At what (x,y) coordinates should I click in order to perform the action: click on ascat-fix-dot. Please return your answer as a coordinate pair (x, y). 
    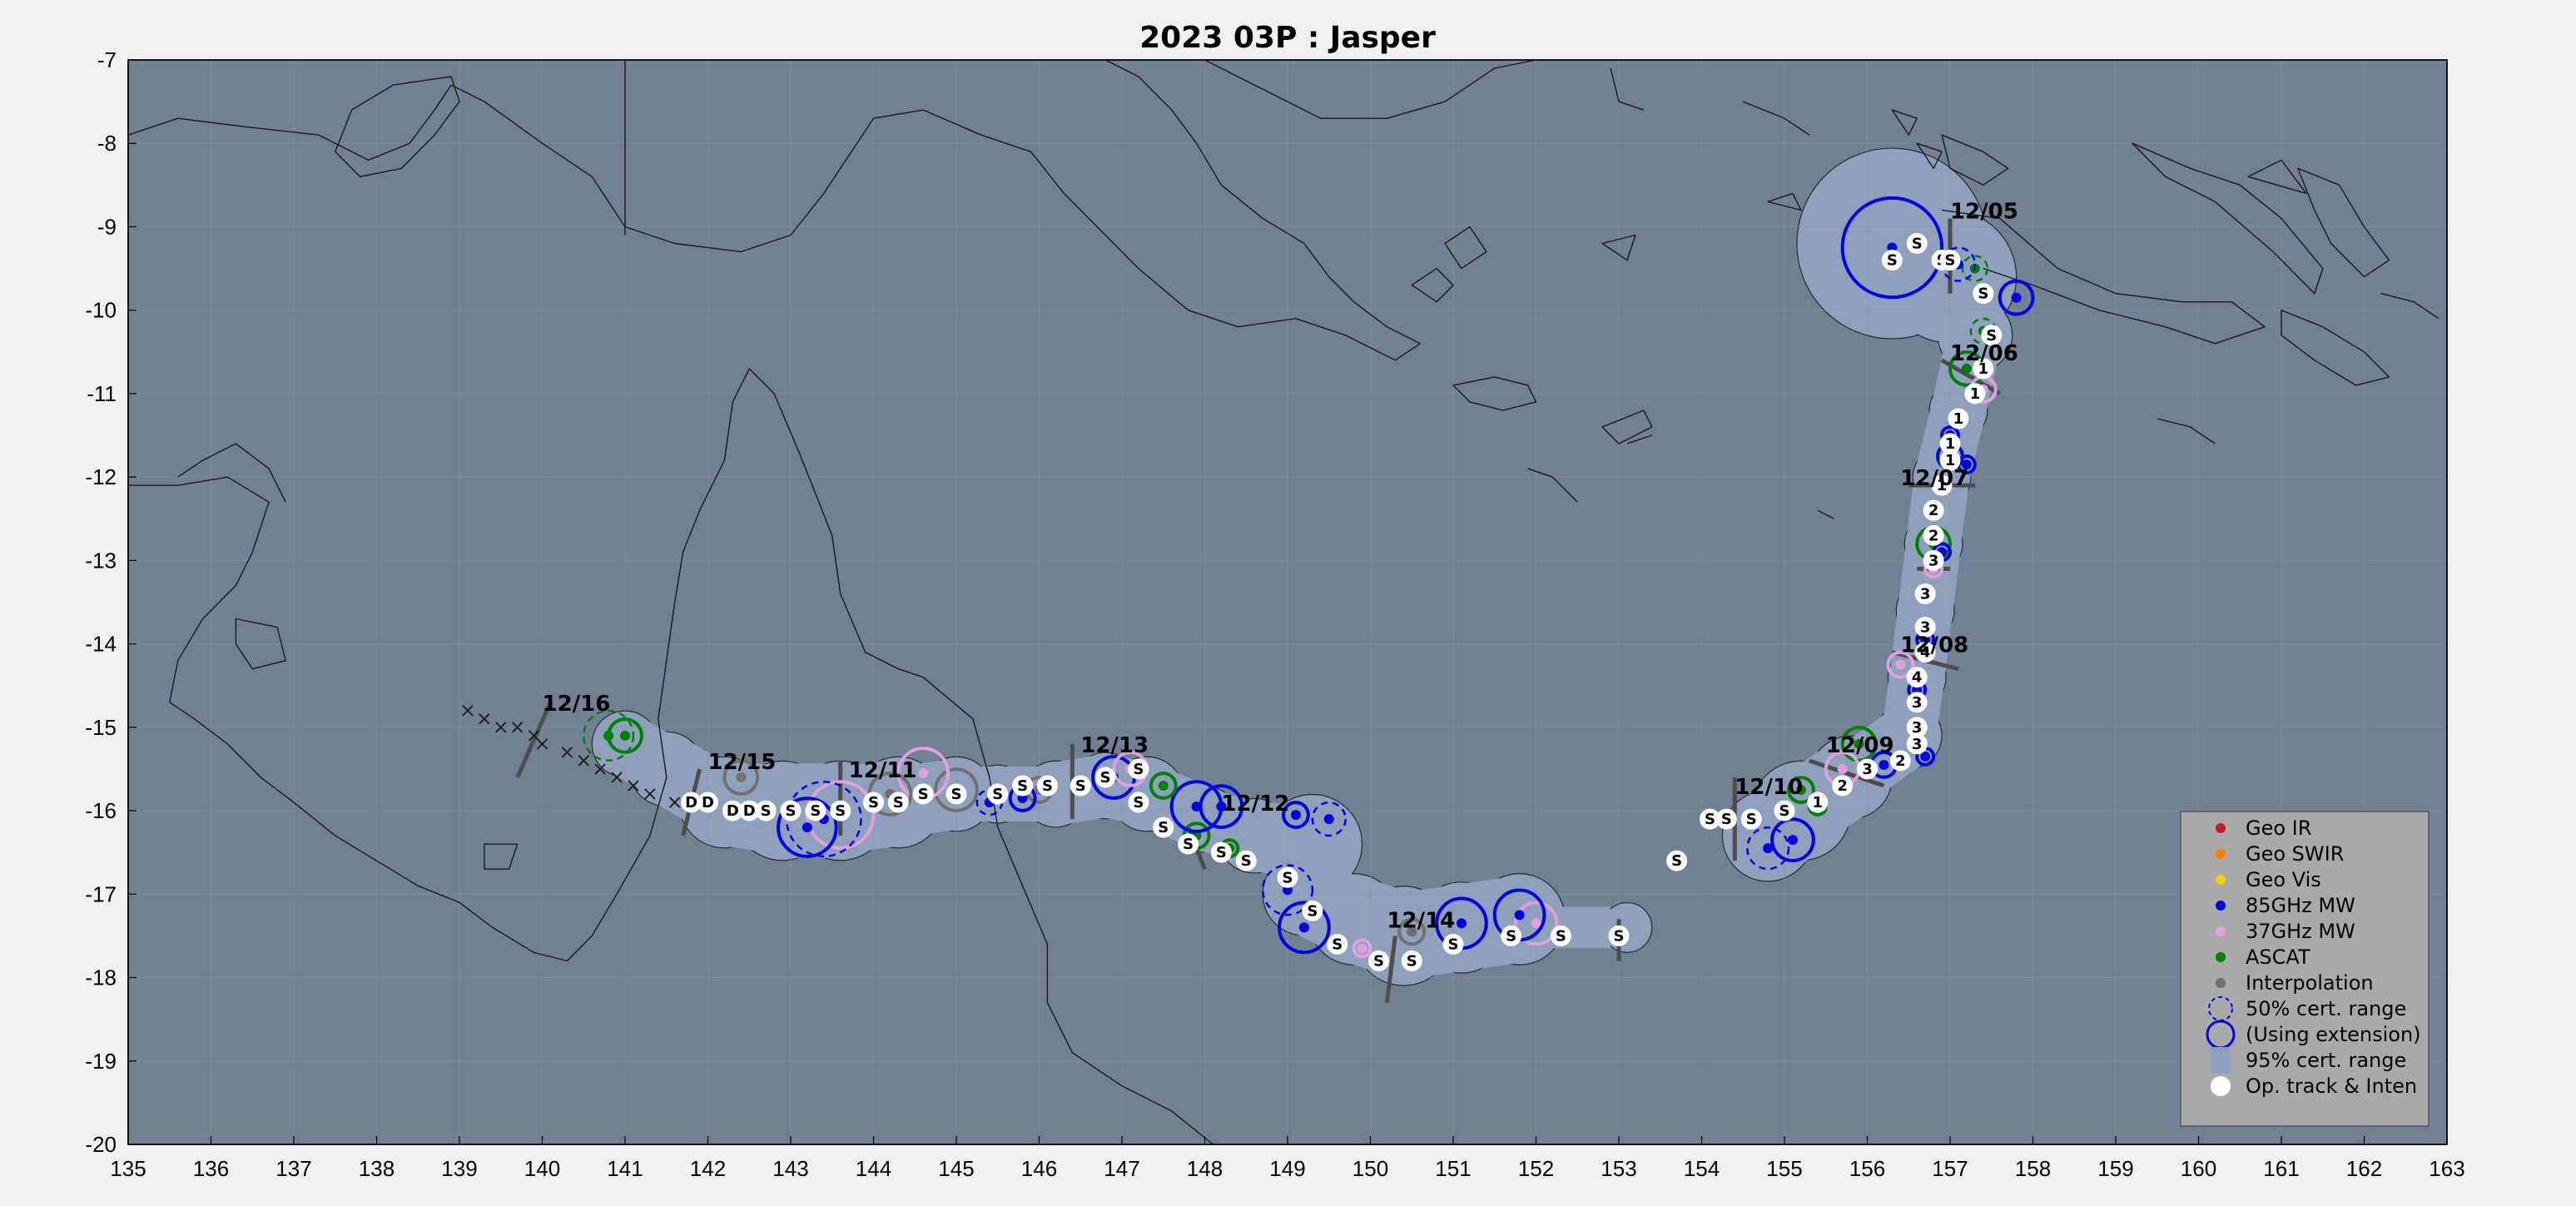
    Looking at the image, I should click on (1859, 743).